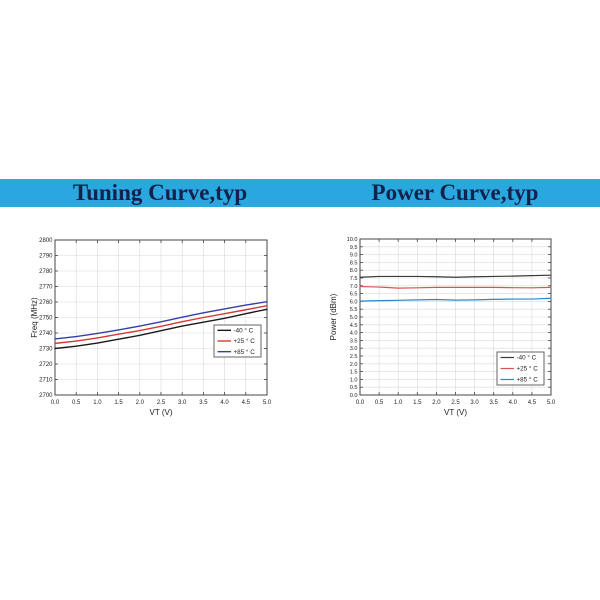 This screenshot has width=600, height=600. What do you see at coordinates (354, 271) in the screenshot?
I see `svg-text: 8.0` at bounding box center [354, 271].